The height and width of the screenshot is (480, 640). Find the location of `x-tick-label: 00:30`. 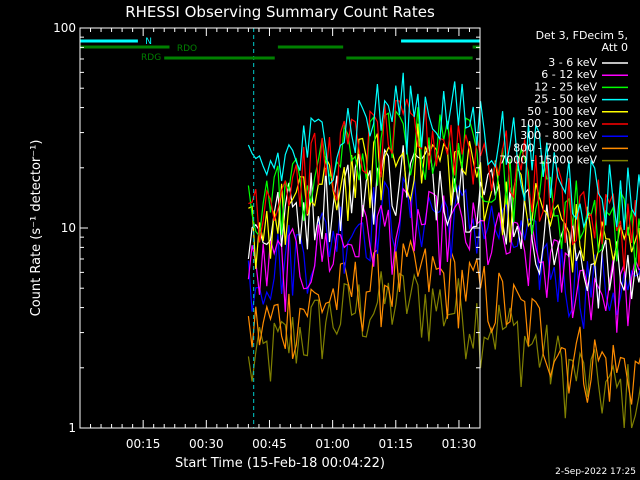

x-tick-label: 00:30 is located at coordinates (206, 444).